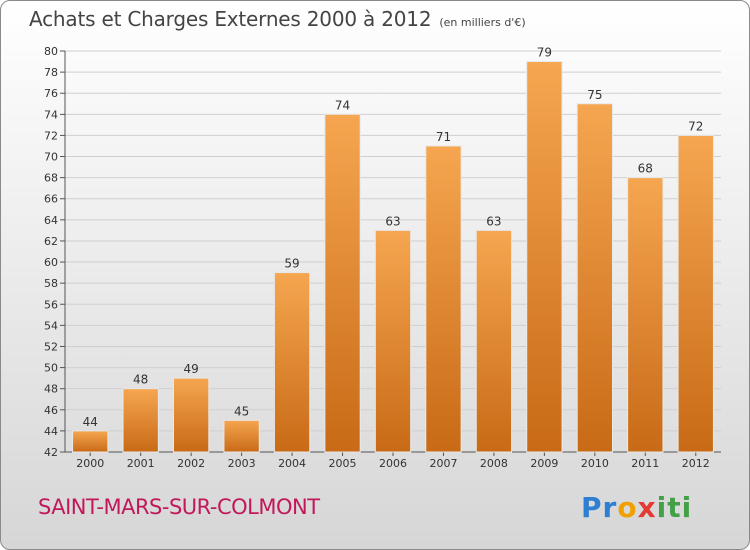  What do you see at coordinates (51, 135) in the screenshot?
I see `y-tick-label: 72` at bounding box center [51, 135].